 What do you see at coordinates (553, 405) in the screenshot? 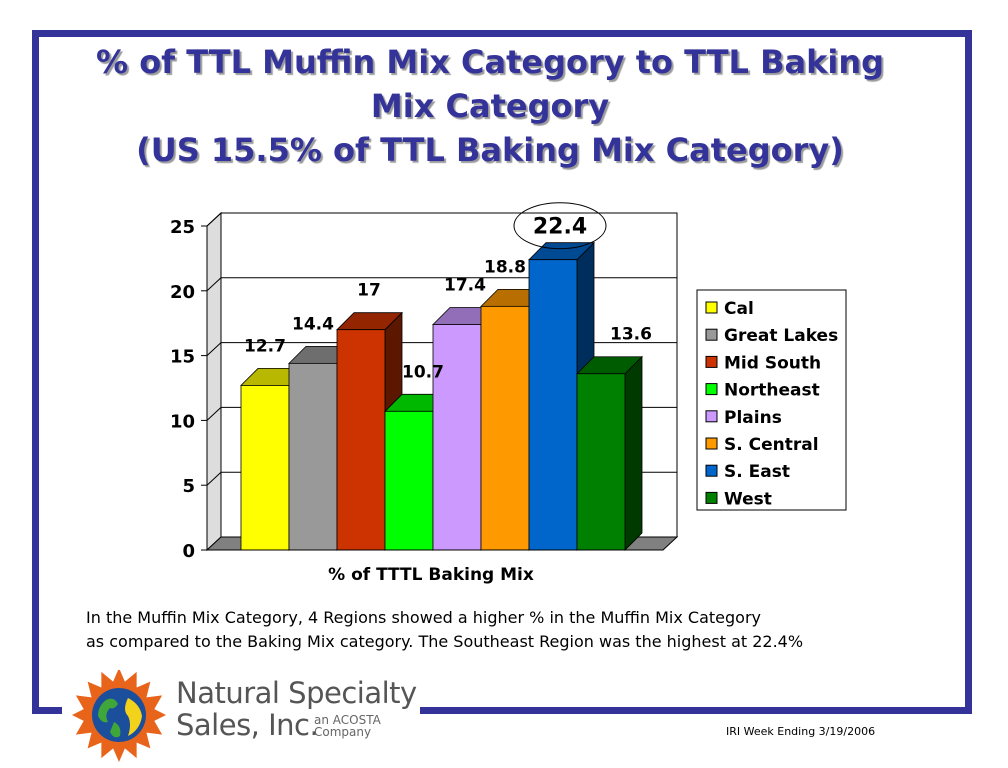
I see `bar-s-east` at bounding box center [553, 405].